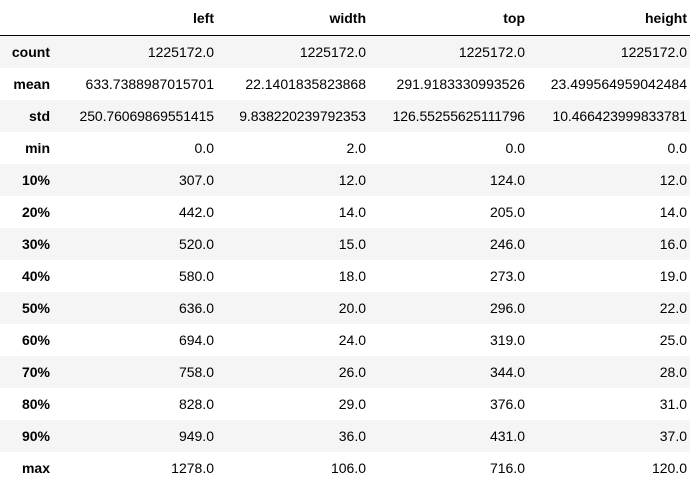 The image size is (693, 486). I want to click on table-cell: 246.0, so click(507, 244).